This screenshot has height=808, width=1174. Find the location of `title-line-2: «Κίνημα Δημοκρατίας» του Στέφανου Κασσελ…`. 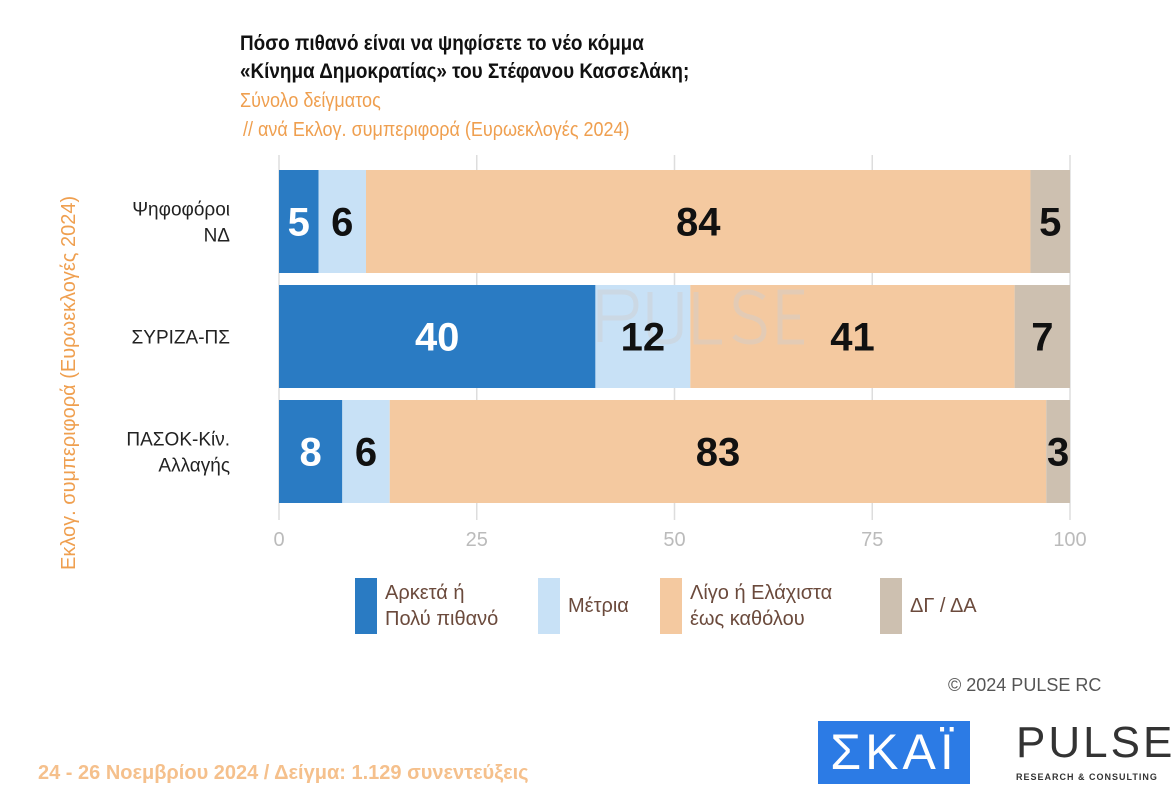

title-line-2: «Κίνημα Δημοκρατίας» του Στέφανου Κασσελ… is located at coordinates (465, 71).